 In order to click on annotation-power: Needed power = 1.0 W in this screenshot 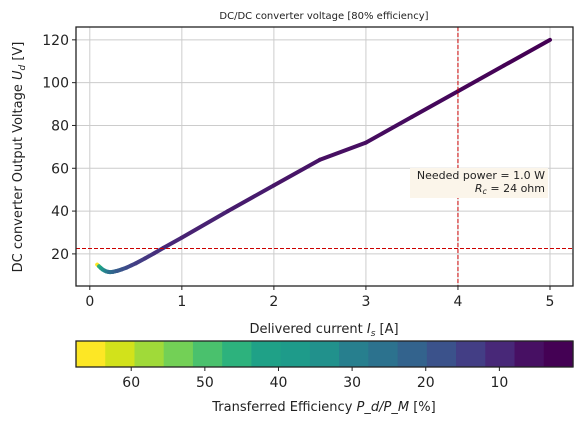, I will do `click(481, 175)`.